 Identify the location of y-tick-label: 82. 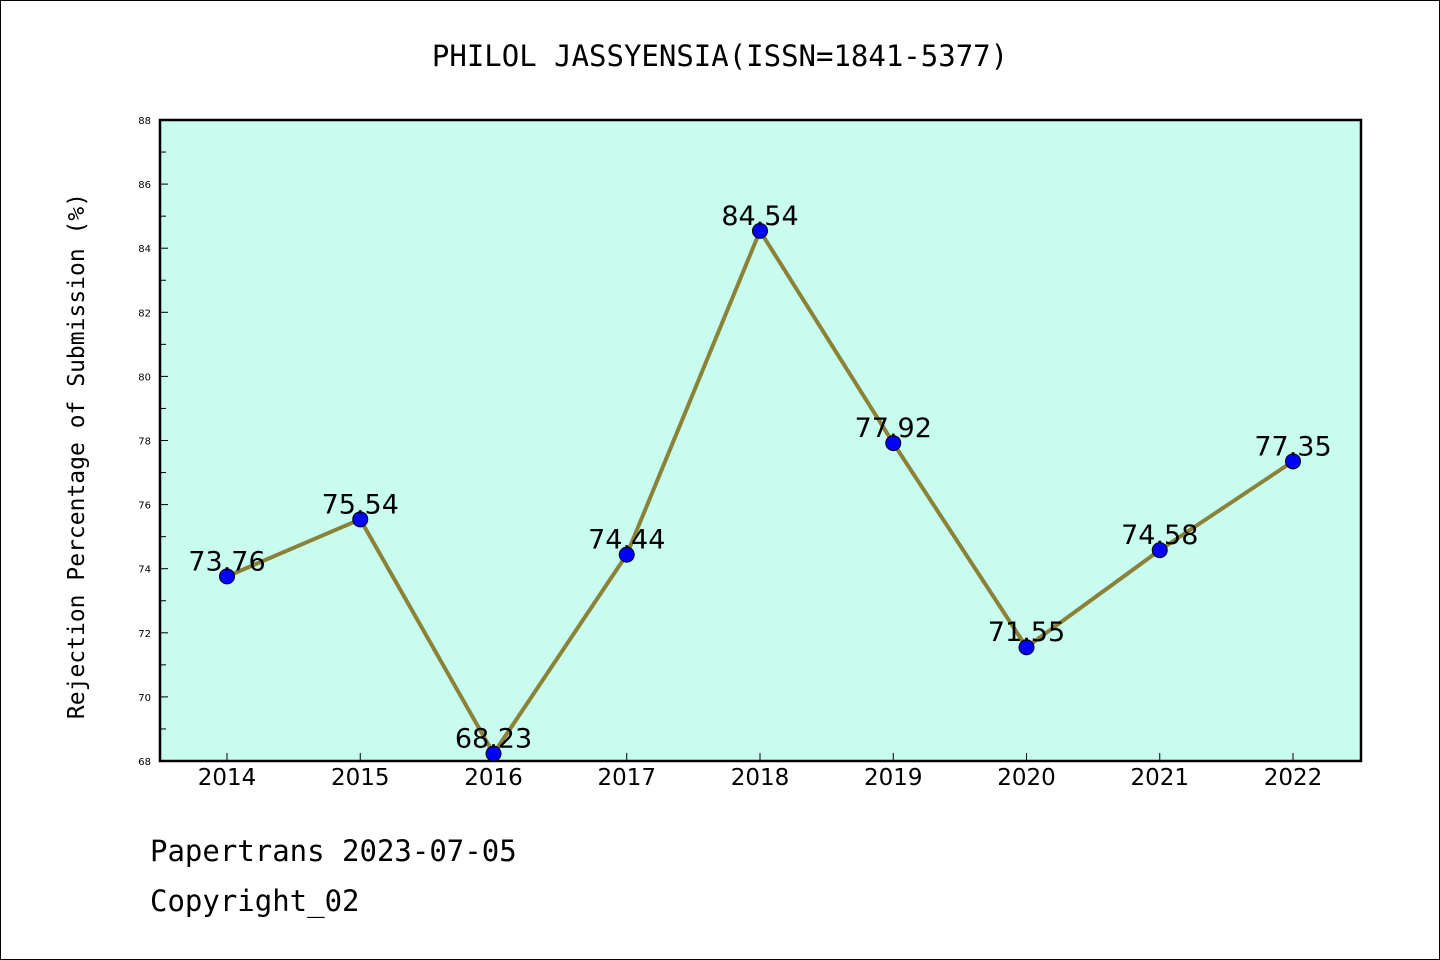
(144, 313).